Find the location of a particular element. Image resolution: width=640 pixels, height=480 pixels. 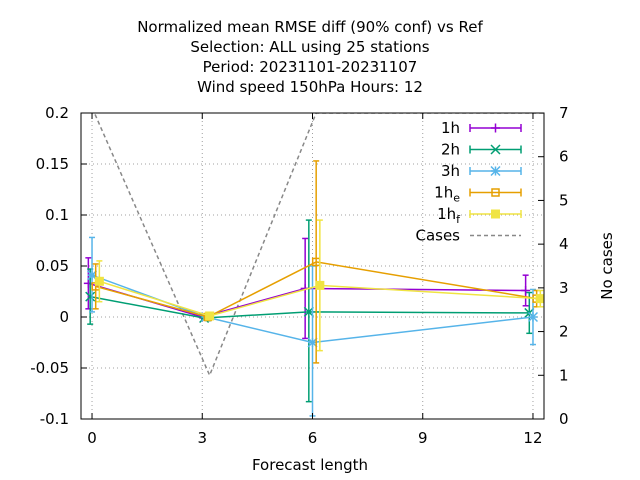

y-tick-label: 0.05 is located at coordinates (52, 266).